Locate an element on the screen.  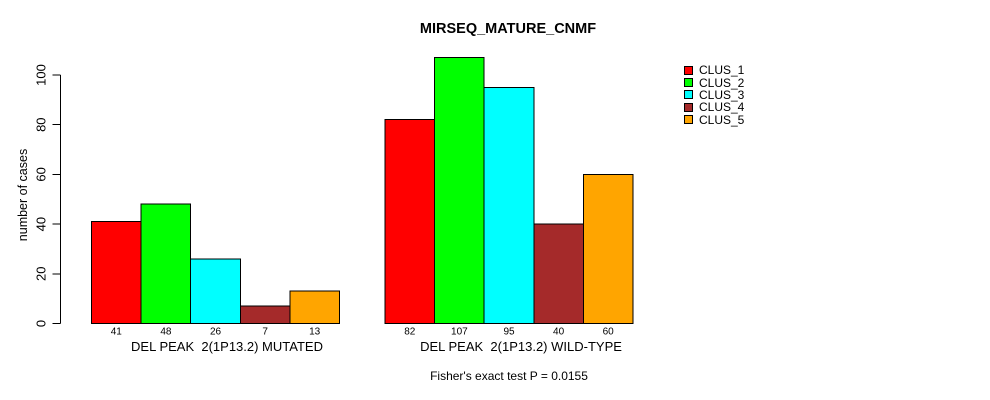
legend-item-clus_2: CLUS_2 is located at coordinates (714, 82).